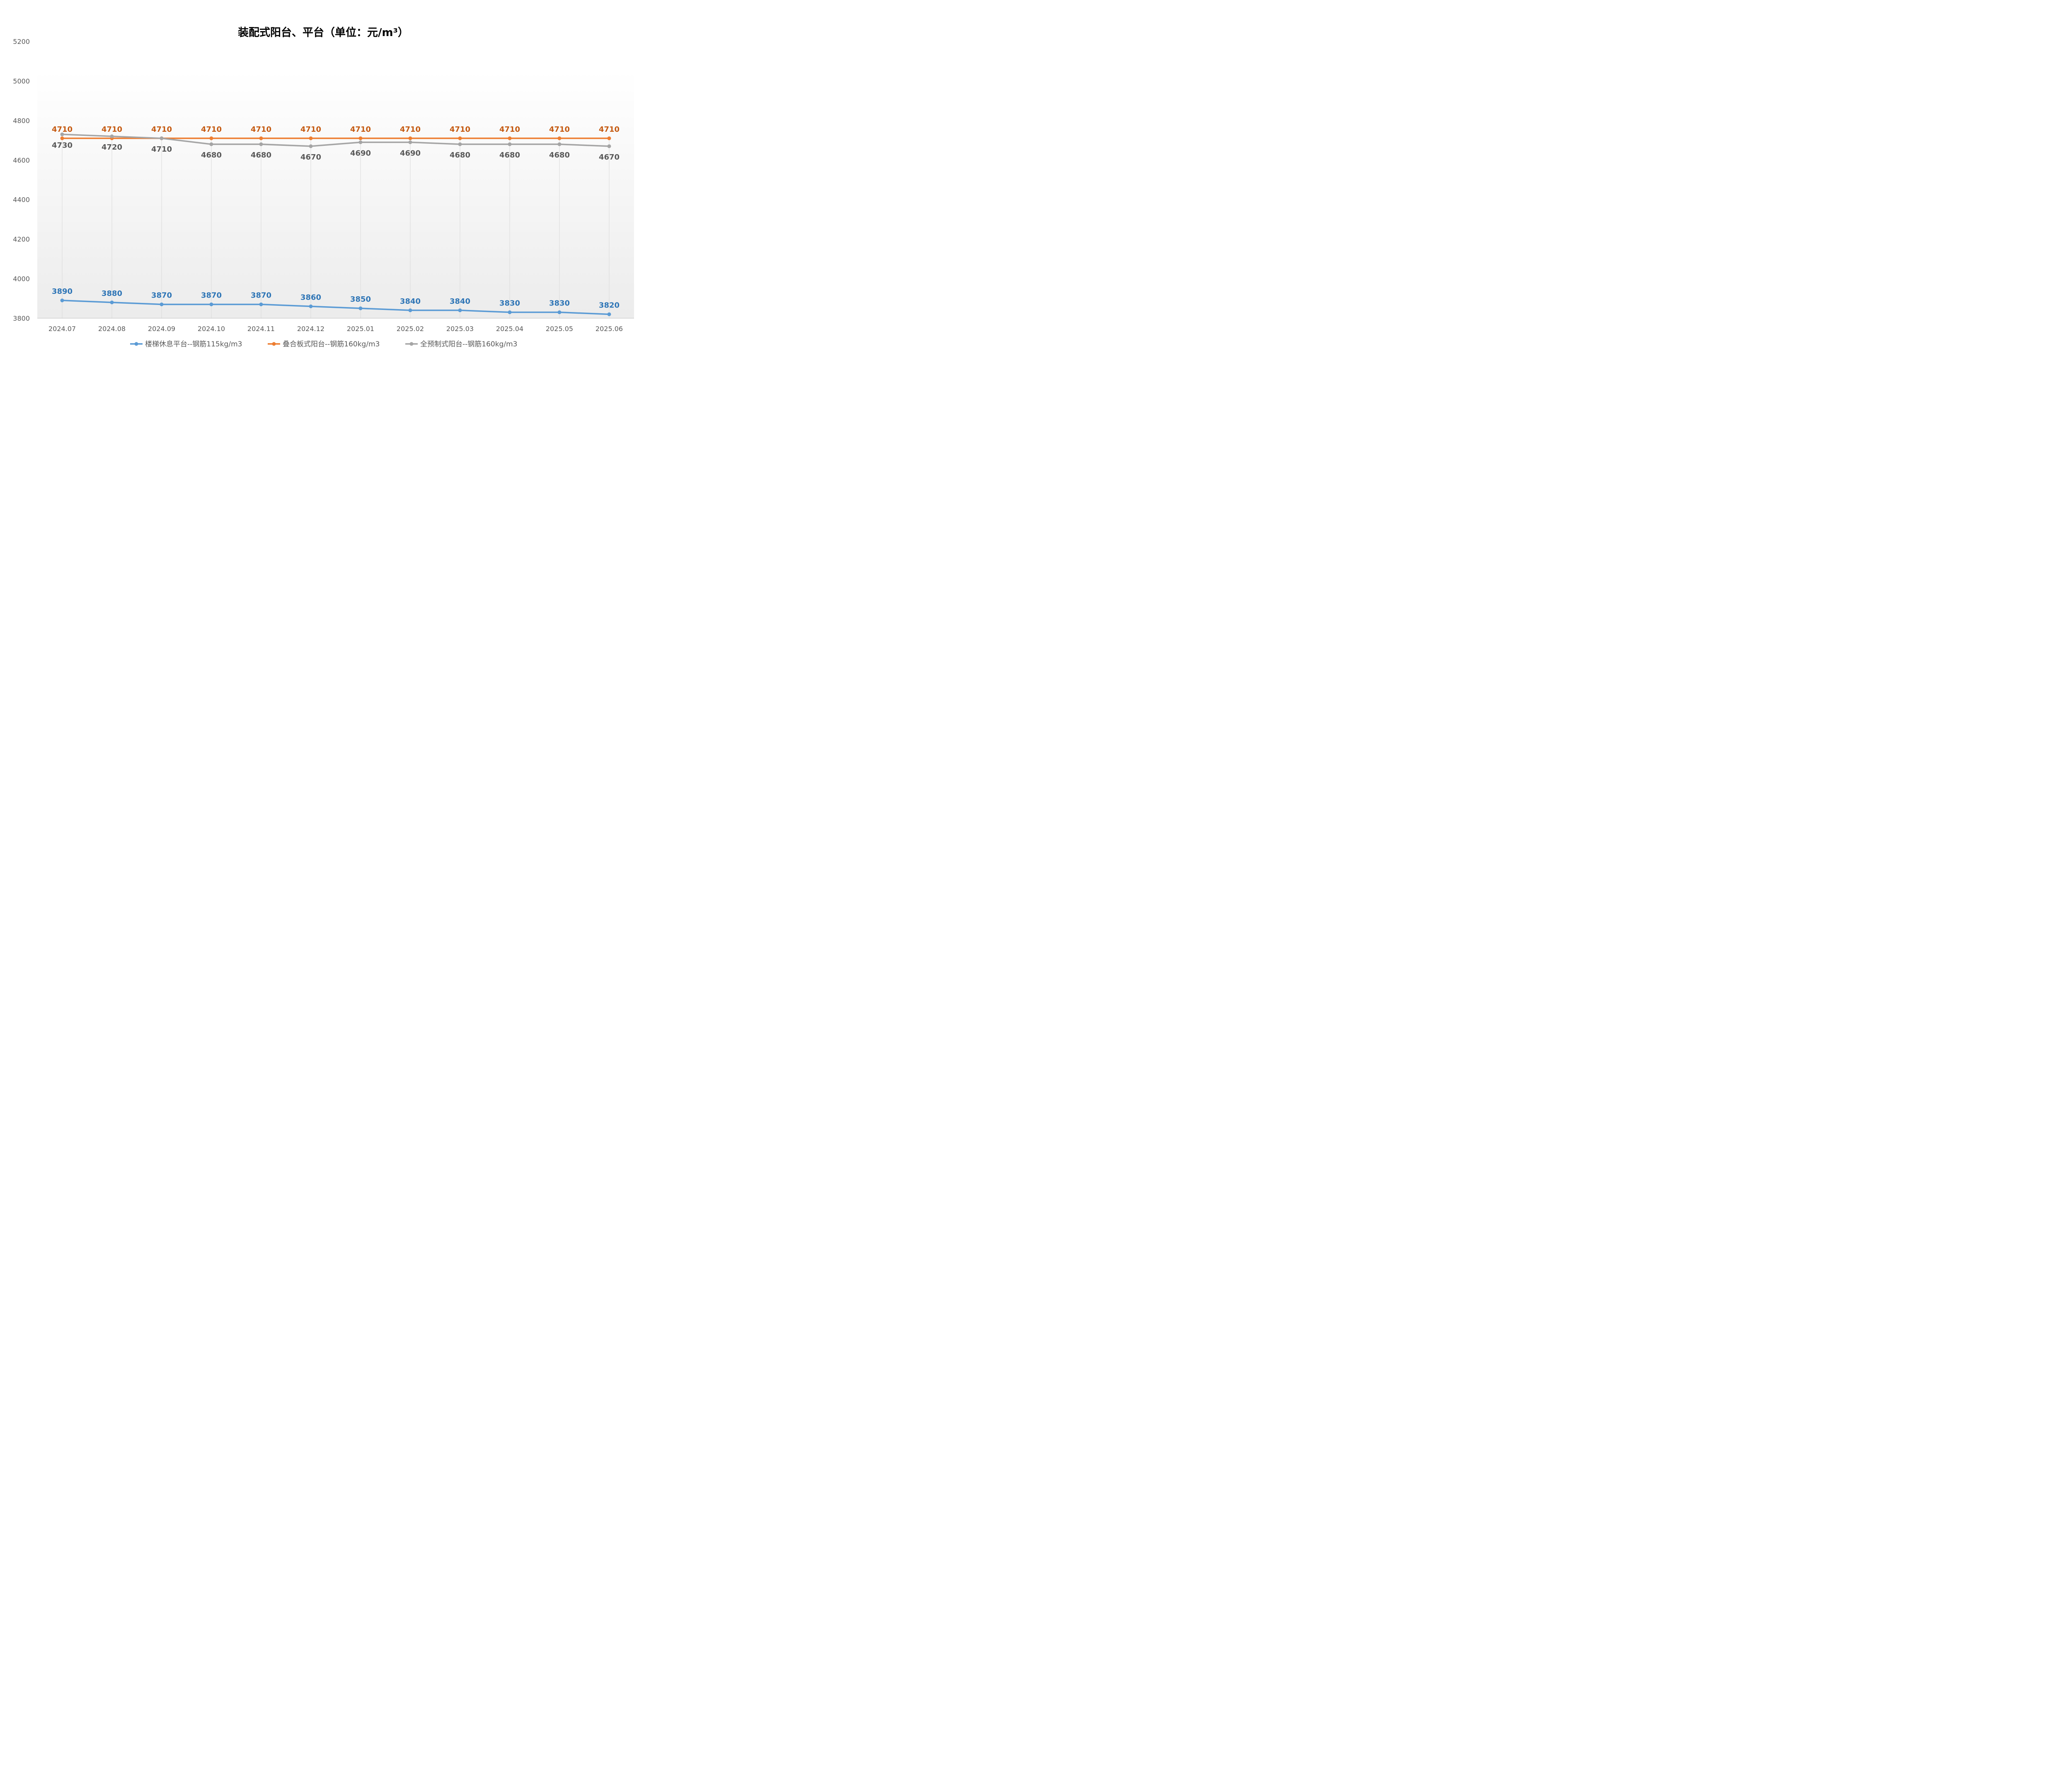 The width and height of the screenshot is (2072, 1790). Describe the element at coordinates (331, 344) in the screenshot. I see `legend-label: 叠合板式阳台--钢筋160kg/m3` at that location.